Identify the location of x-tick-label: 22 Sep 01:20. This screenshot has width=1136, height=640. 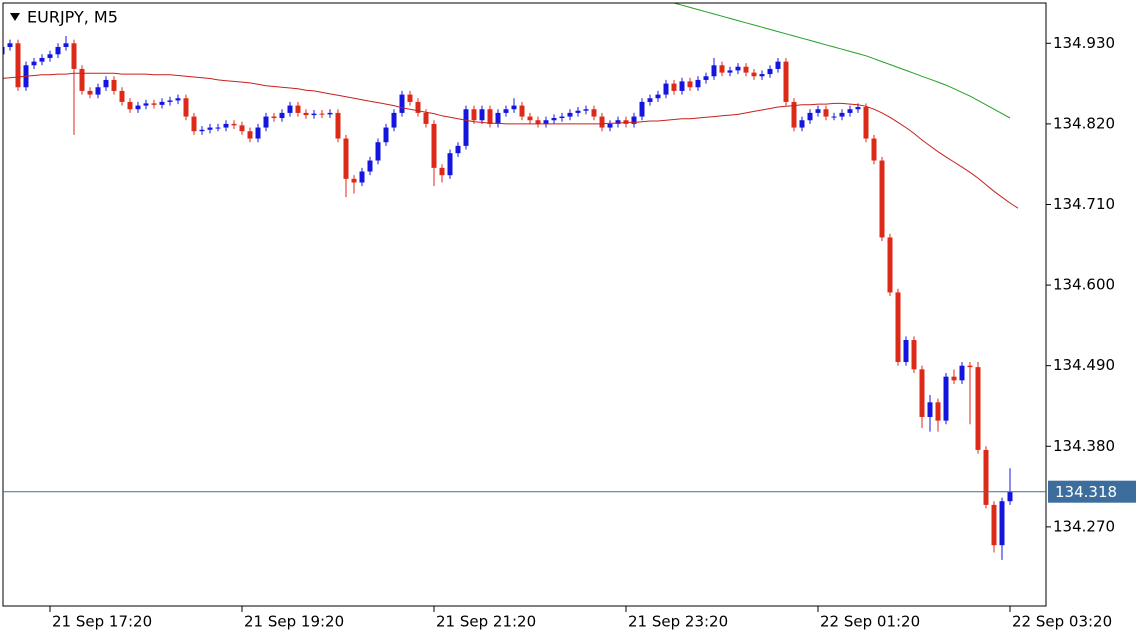
(870, 622).